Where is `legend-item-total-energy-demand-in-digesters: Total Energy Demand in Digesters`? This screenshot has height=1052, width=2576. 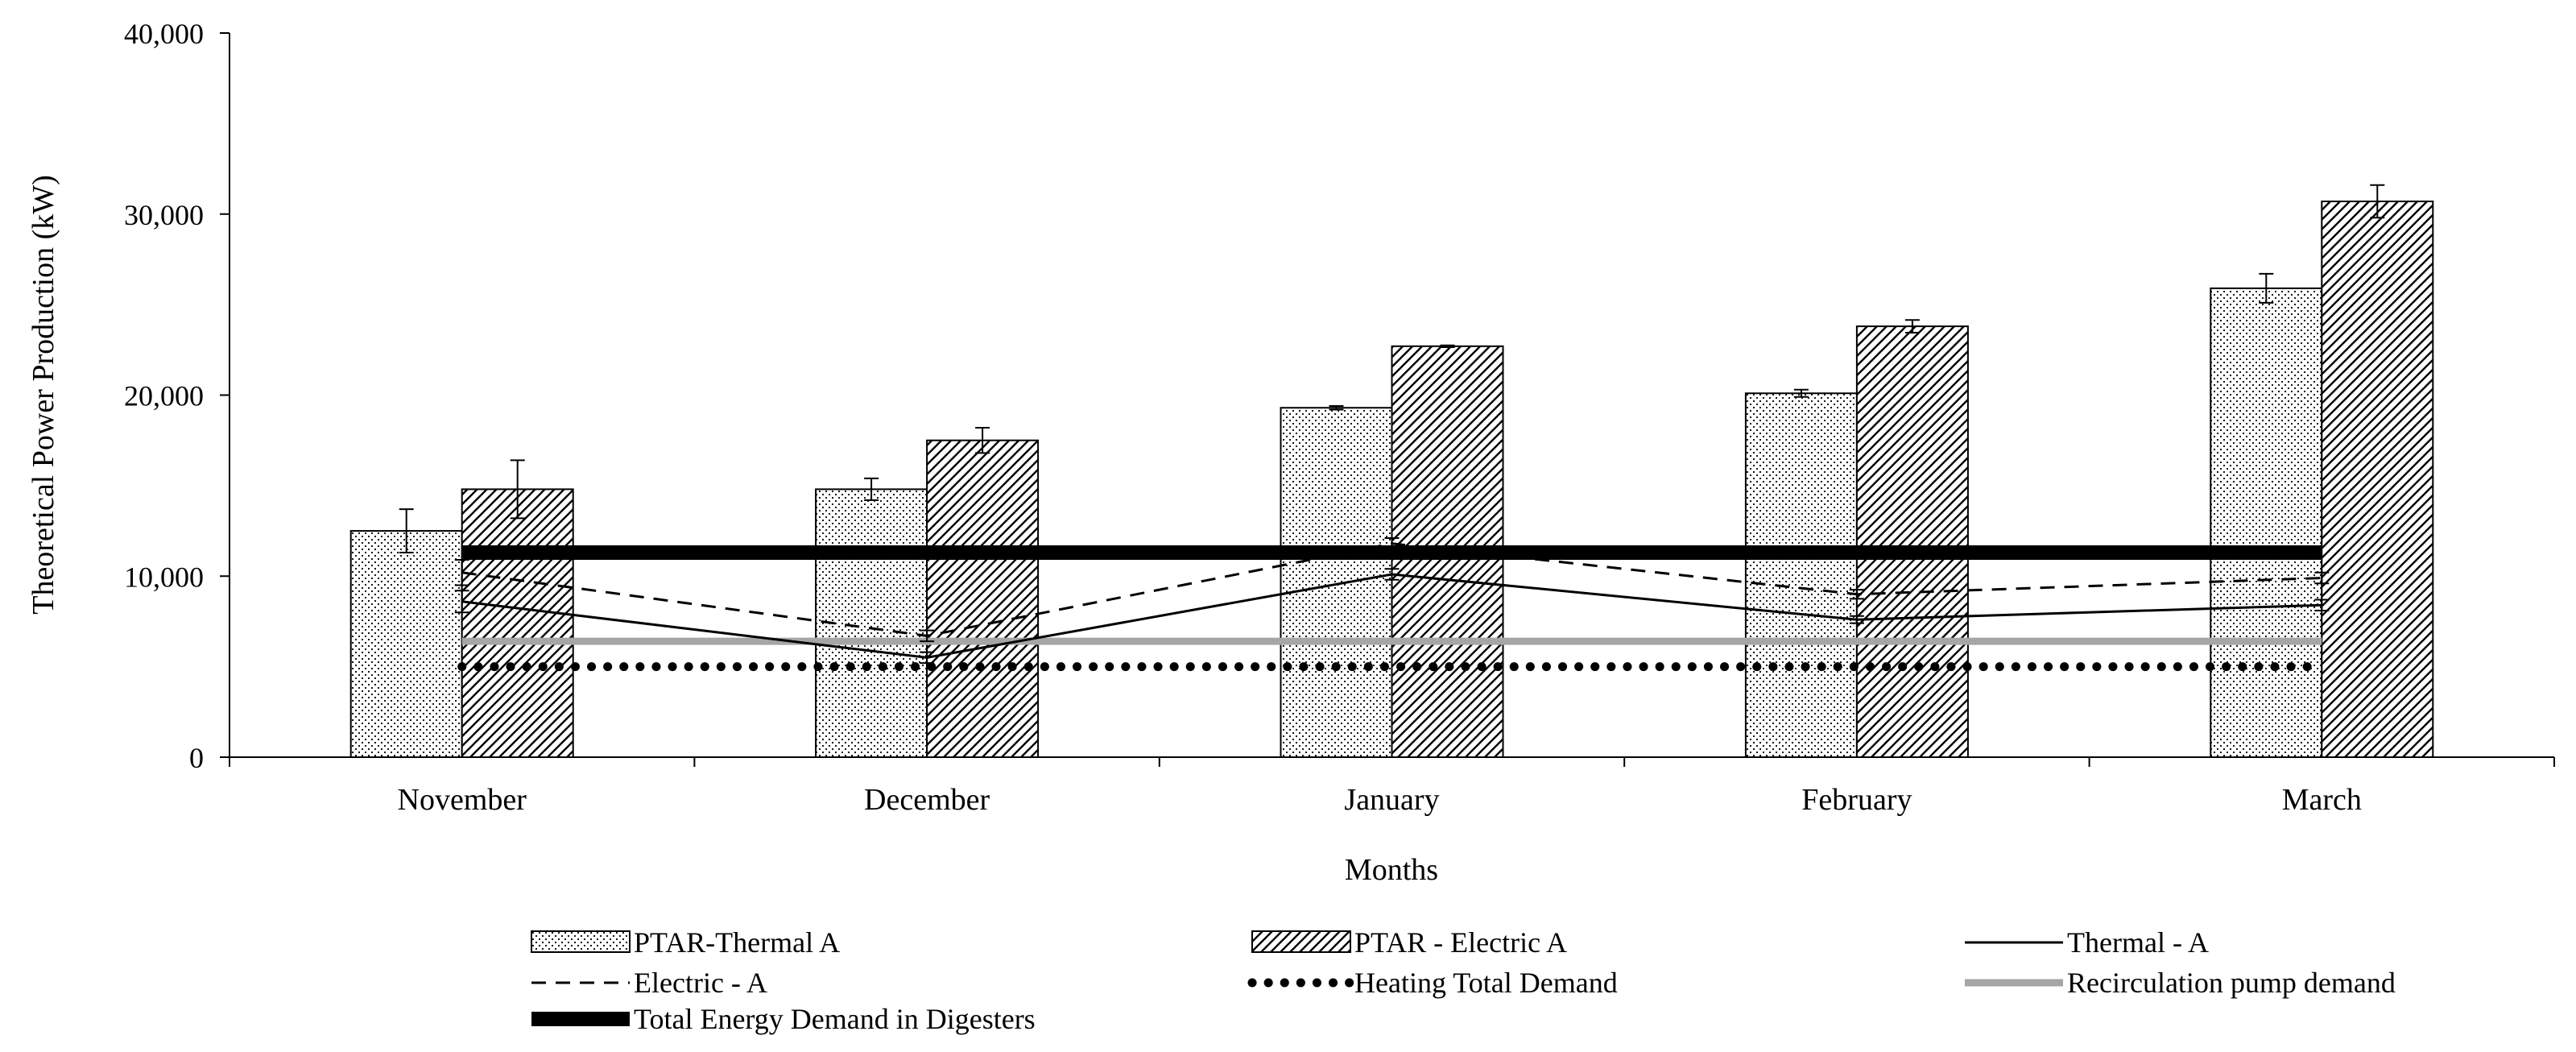
legend-item-total-energy-demand-in-digesters: Total Energy Demand in Digesters is located at coordinates (784, 1019).